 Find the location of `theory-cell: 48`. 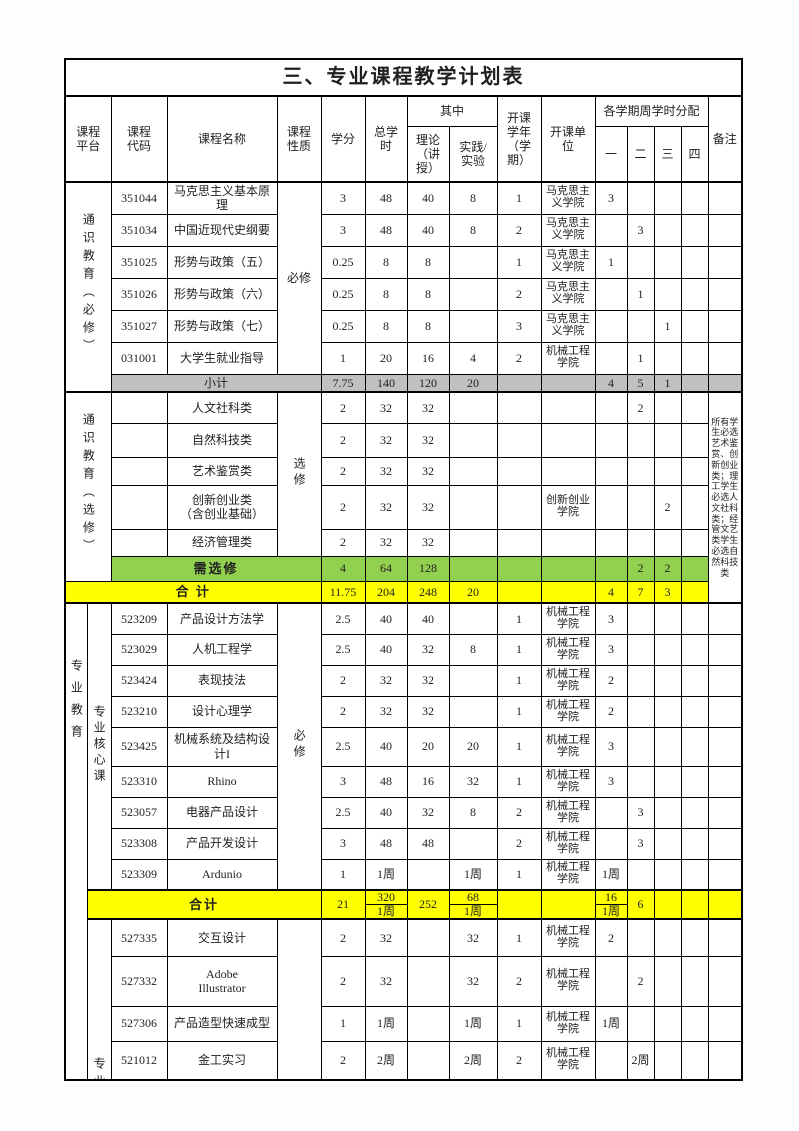

theory-cell: 48 is located at coordinates (428, 843).